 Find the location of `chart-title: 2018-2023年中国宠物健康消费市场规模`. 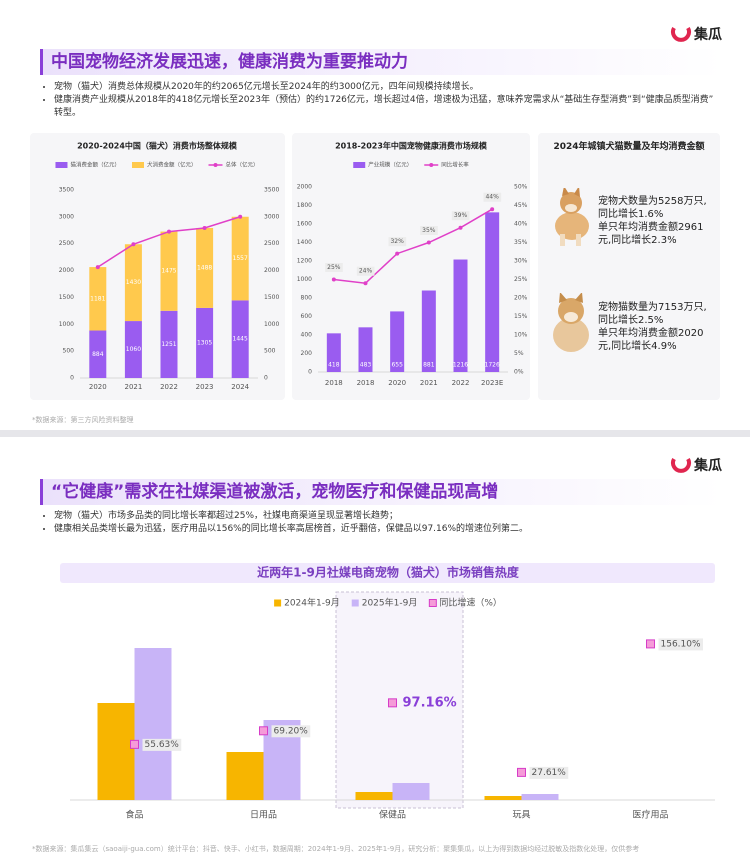

chart-title: 2018-2023年中国宠物健康消费市场规模 is located at coordinates (411, 146).